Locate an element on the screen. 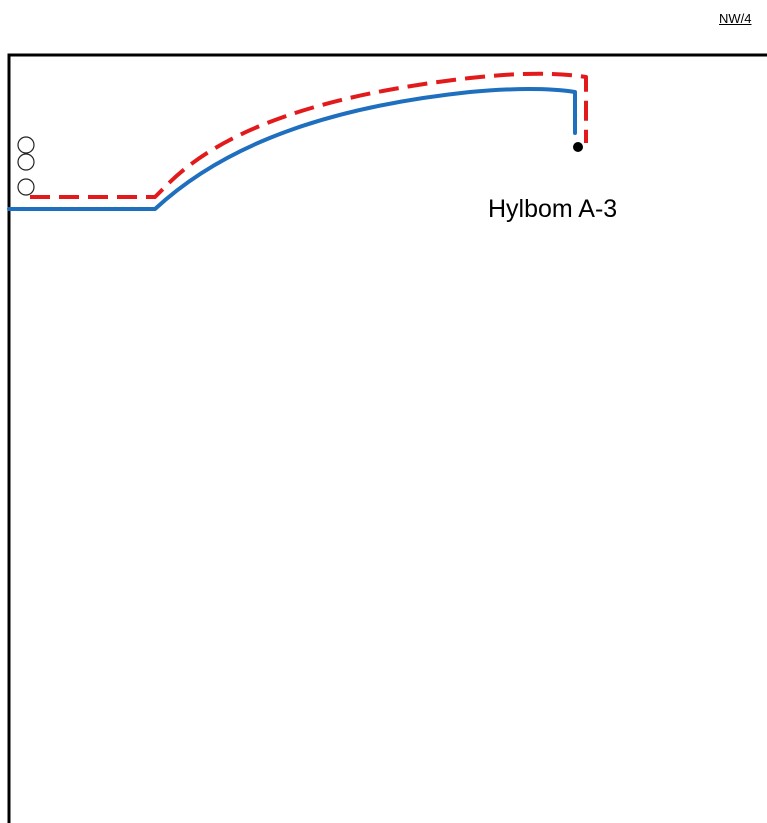  well-name-label: Hylbom A-3 is located at coordinates (552, 209).